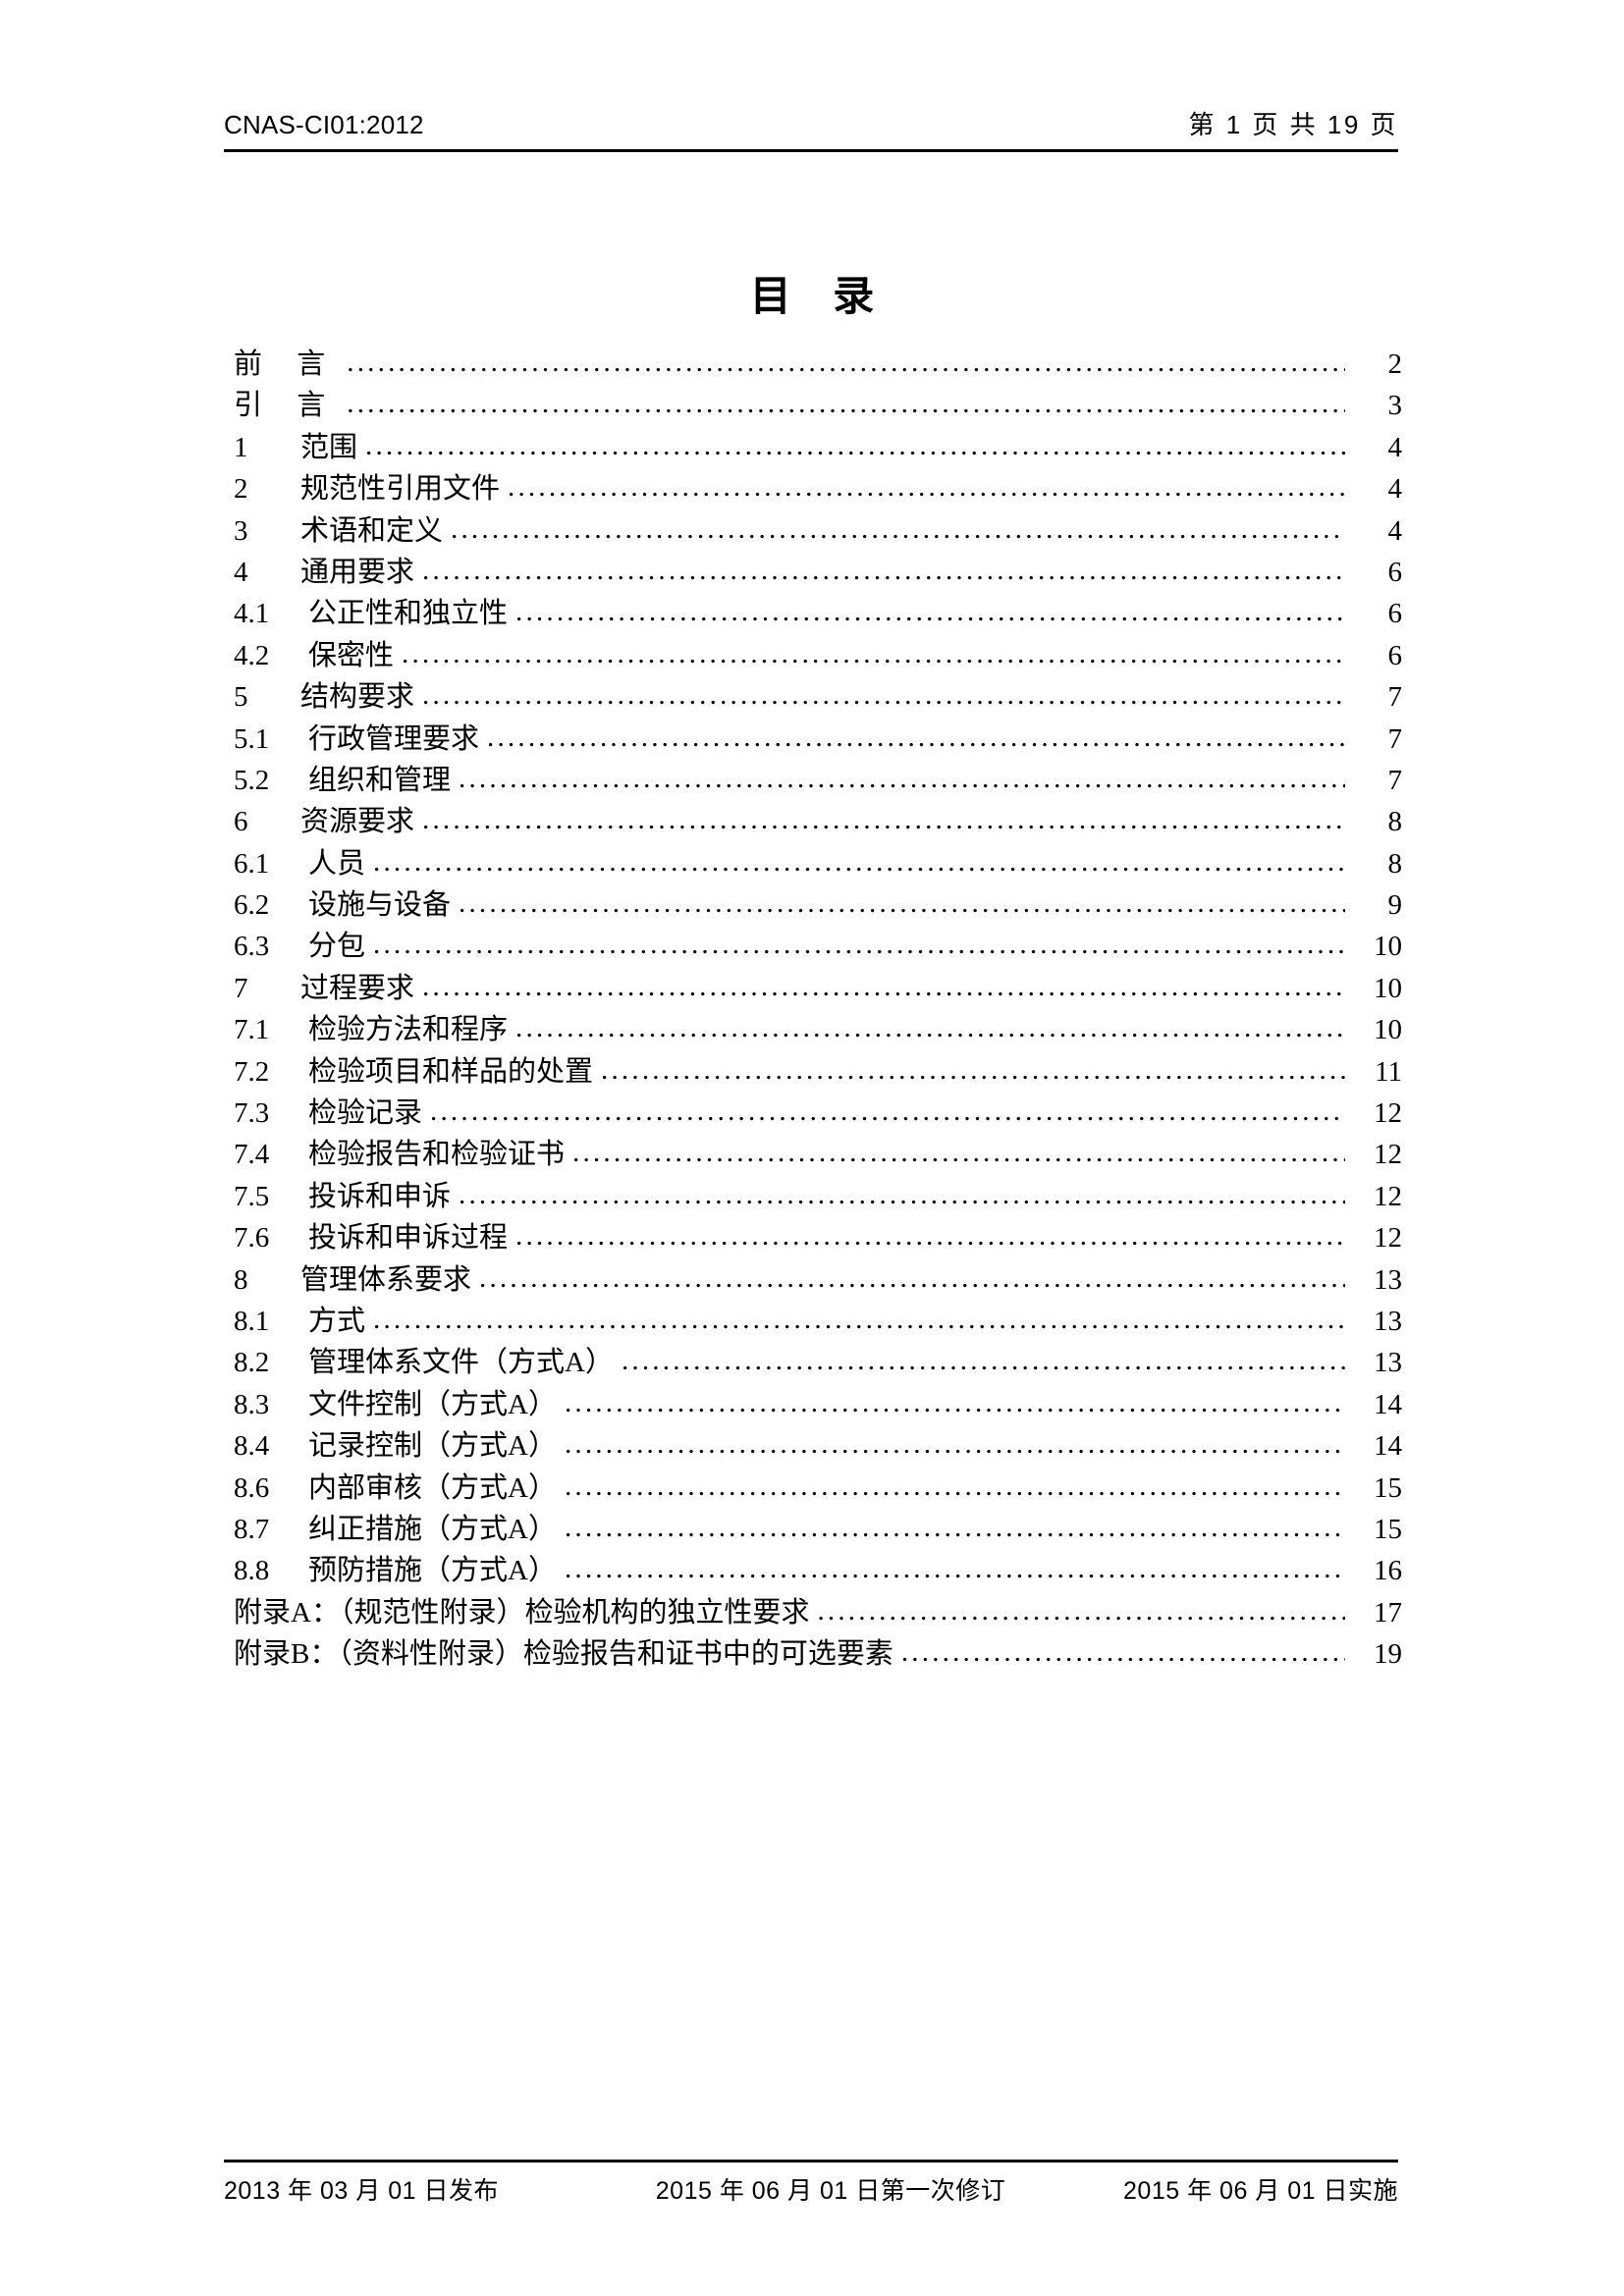  I want to click on toc-entry-label: 内部审核（方式A）, so click(432, 1487).